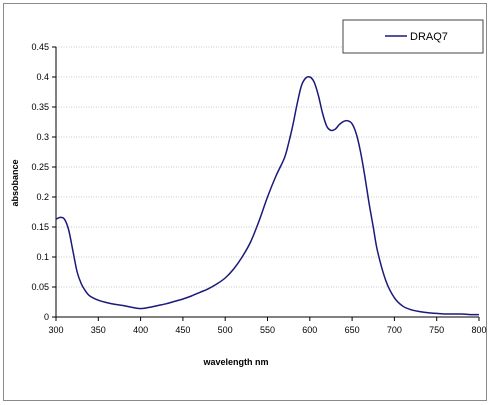  Describe the element at coordinates (309, 330) in the screenshot. I see `x-tick-label-6: 600` at that location.